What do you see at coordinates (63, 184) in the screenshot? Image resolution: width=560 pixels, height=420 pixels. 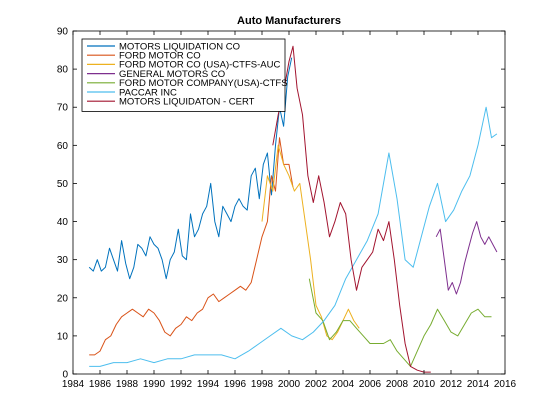 I see `y-tick-label: 50` at bounding box center [63, 184].